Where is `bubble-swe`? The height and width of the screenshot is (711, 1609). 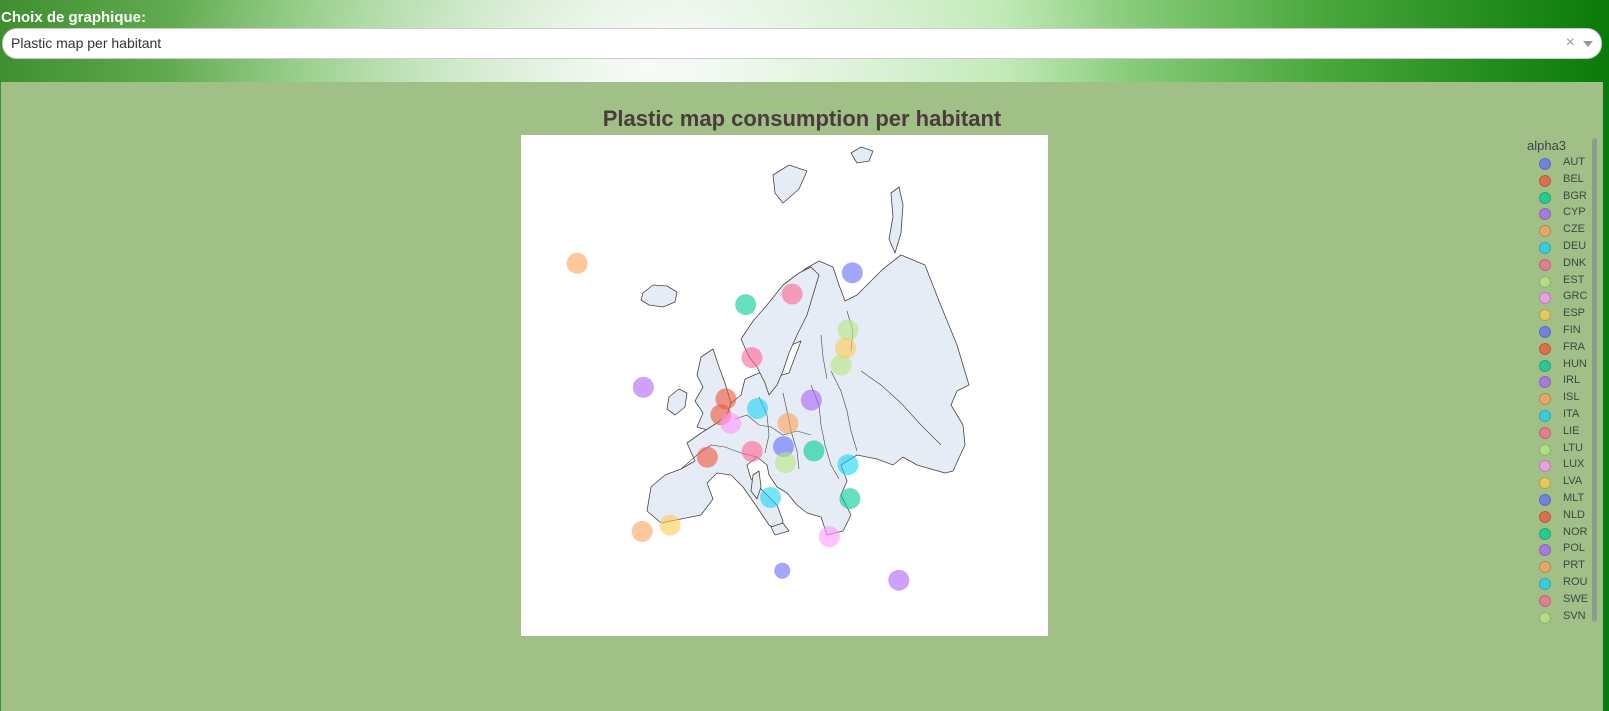 bubble-swe is located at coordinates (792, 294).